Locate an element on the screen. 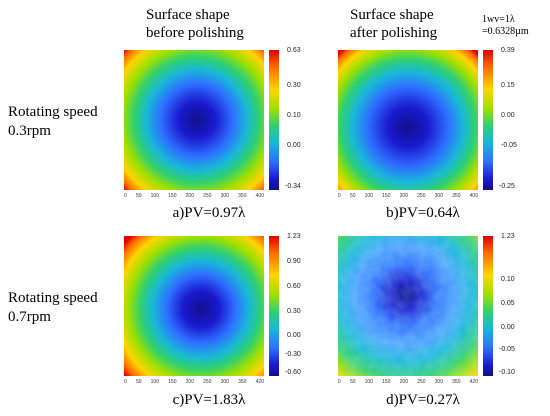 The height and width of the screenshot is (416, 550). colorbar-c-t4: 0.00 is located at coordinates (294, 335).